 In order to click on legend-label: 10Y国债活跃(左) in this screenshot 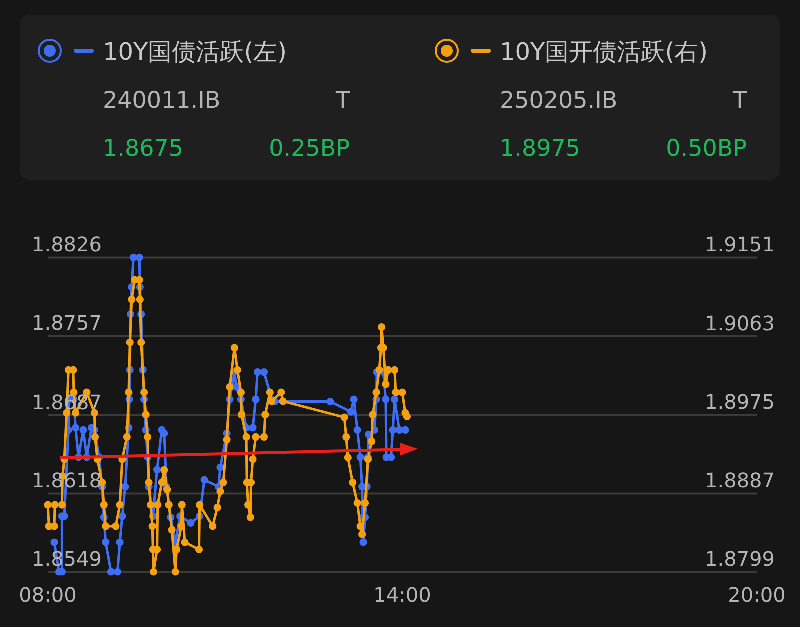, I will do `click(195, 52)`.